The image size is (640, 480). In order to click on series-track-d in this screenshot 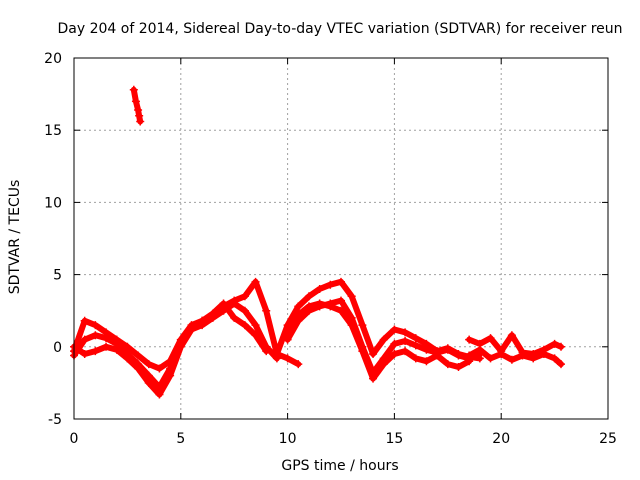, I will do `click(378, 320)`.